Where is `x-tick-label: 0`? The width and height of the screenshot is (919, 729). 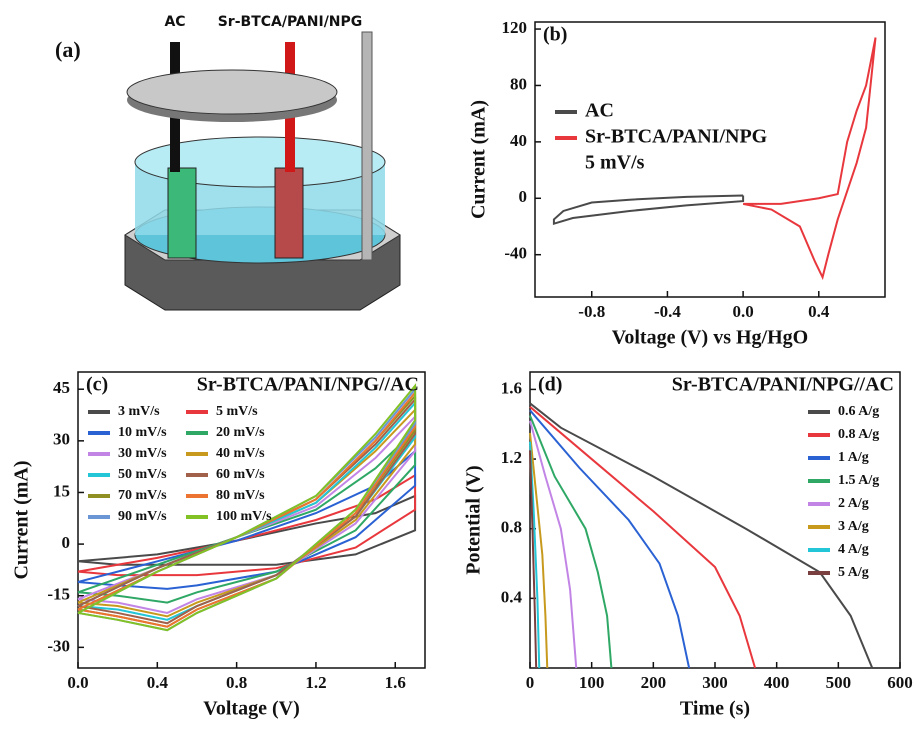
x-tick-label: 0 is located at coordinates (530, 682).